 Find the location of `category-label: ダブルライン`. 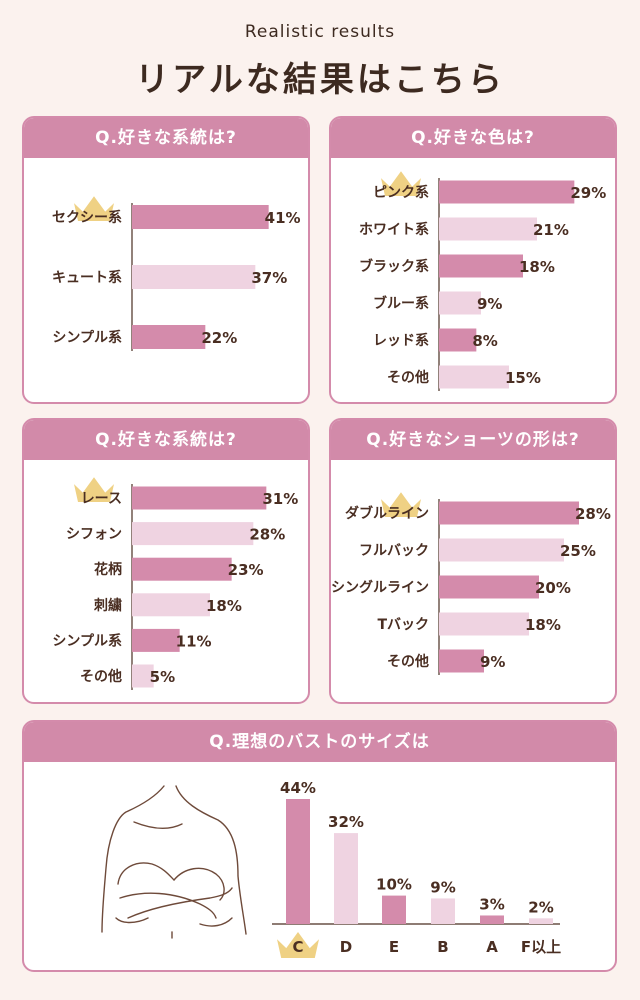

category-label: ダブルライン is located at coordinates (387, 513).